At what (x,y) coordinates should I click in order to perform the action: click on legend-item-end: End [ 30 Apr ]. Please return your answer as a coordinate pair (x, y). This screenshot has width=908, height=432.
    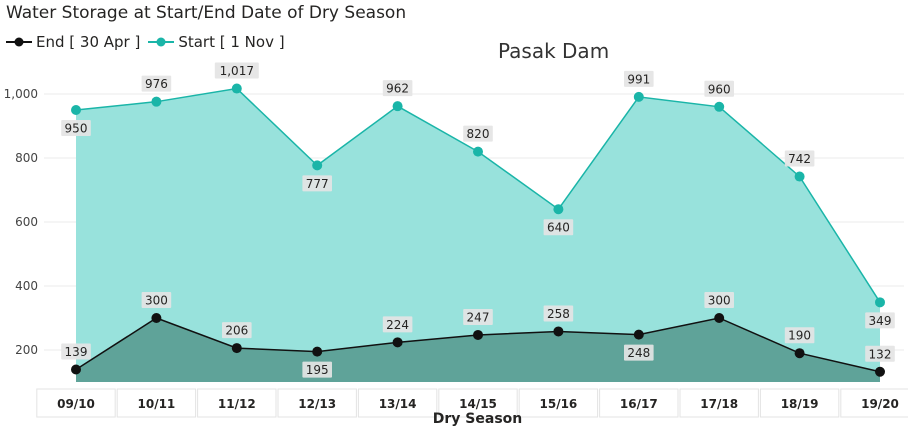
    Looking at the image, I should click on (73, 42).